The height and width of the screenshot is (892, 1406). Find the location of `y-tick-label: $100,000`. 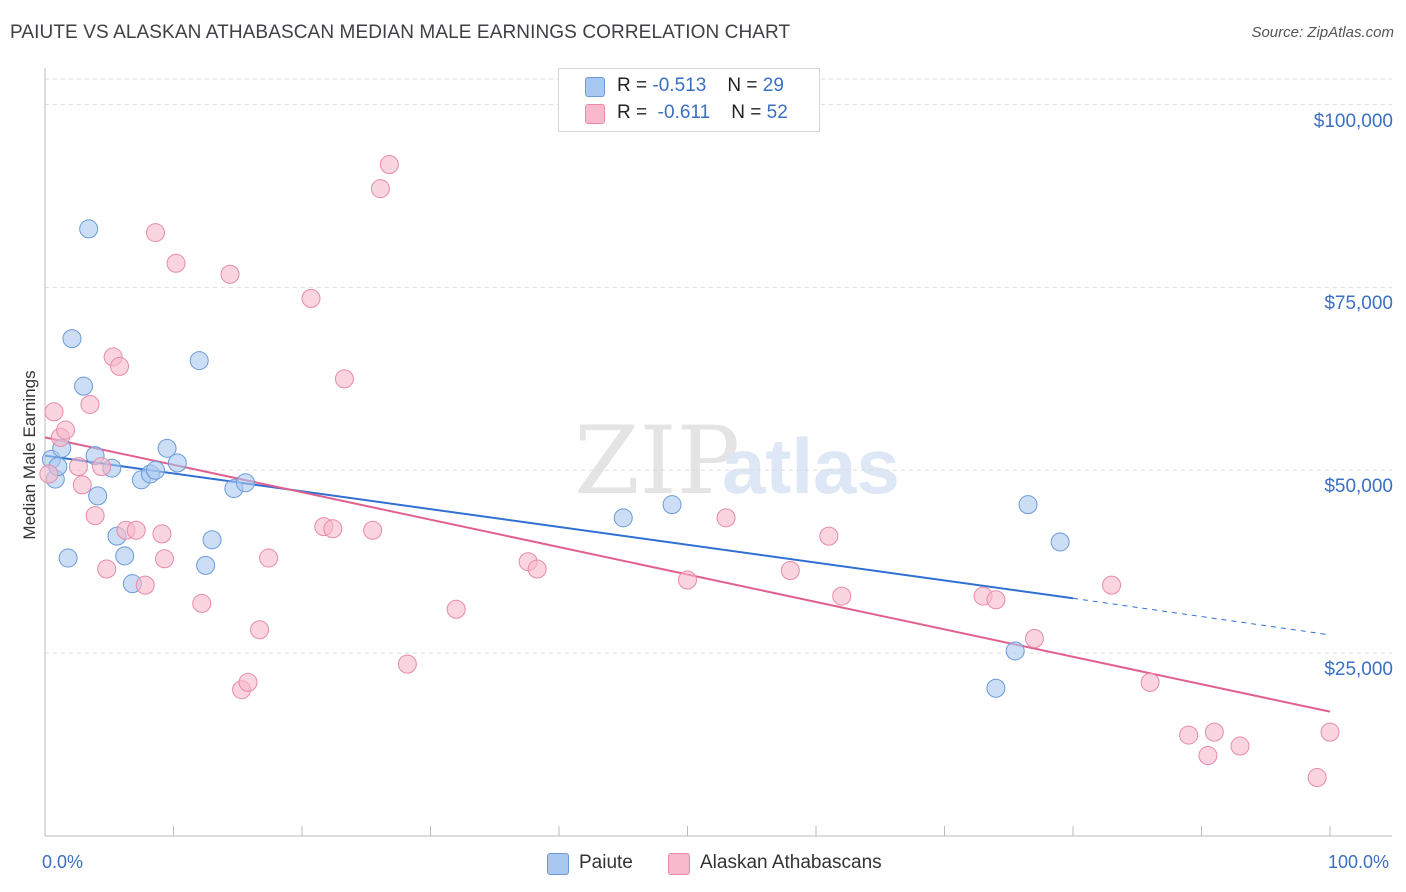

y-tick-label: $100,000 is located at coordinates (1353, 121).